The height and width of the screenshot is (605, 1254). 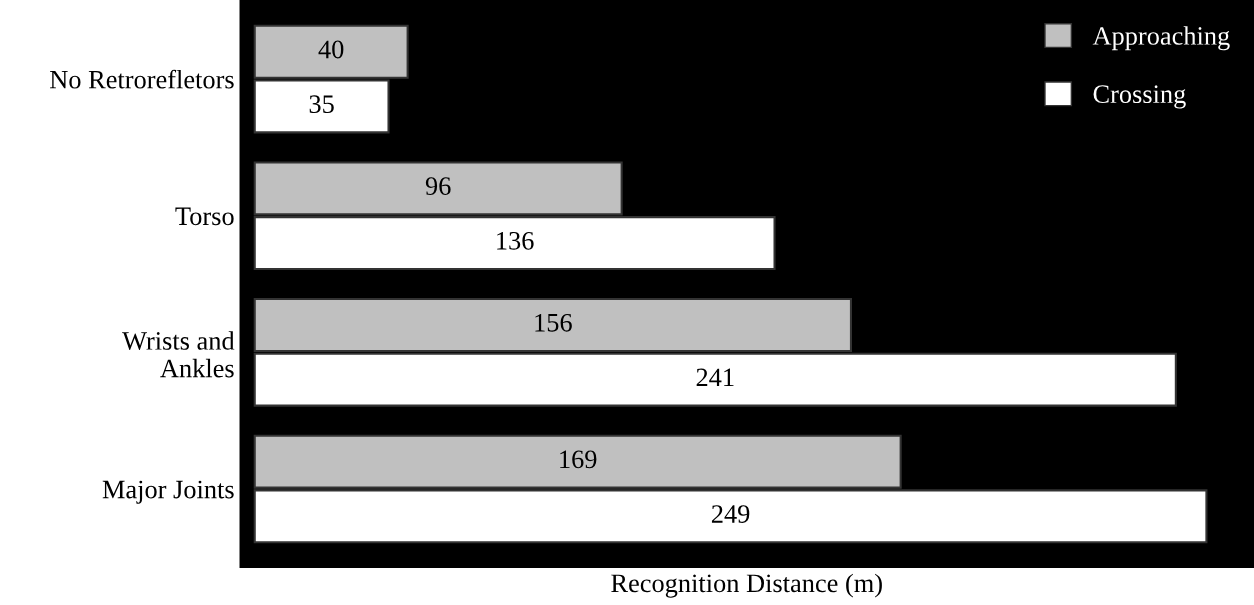 What do you see at coordinates (331, 49) in the screenshot?
I see `data-label: 40` at bounding box center [331, 49].